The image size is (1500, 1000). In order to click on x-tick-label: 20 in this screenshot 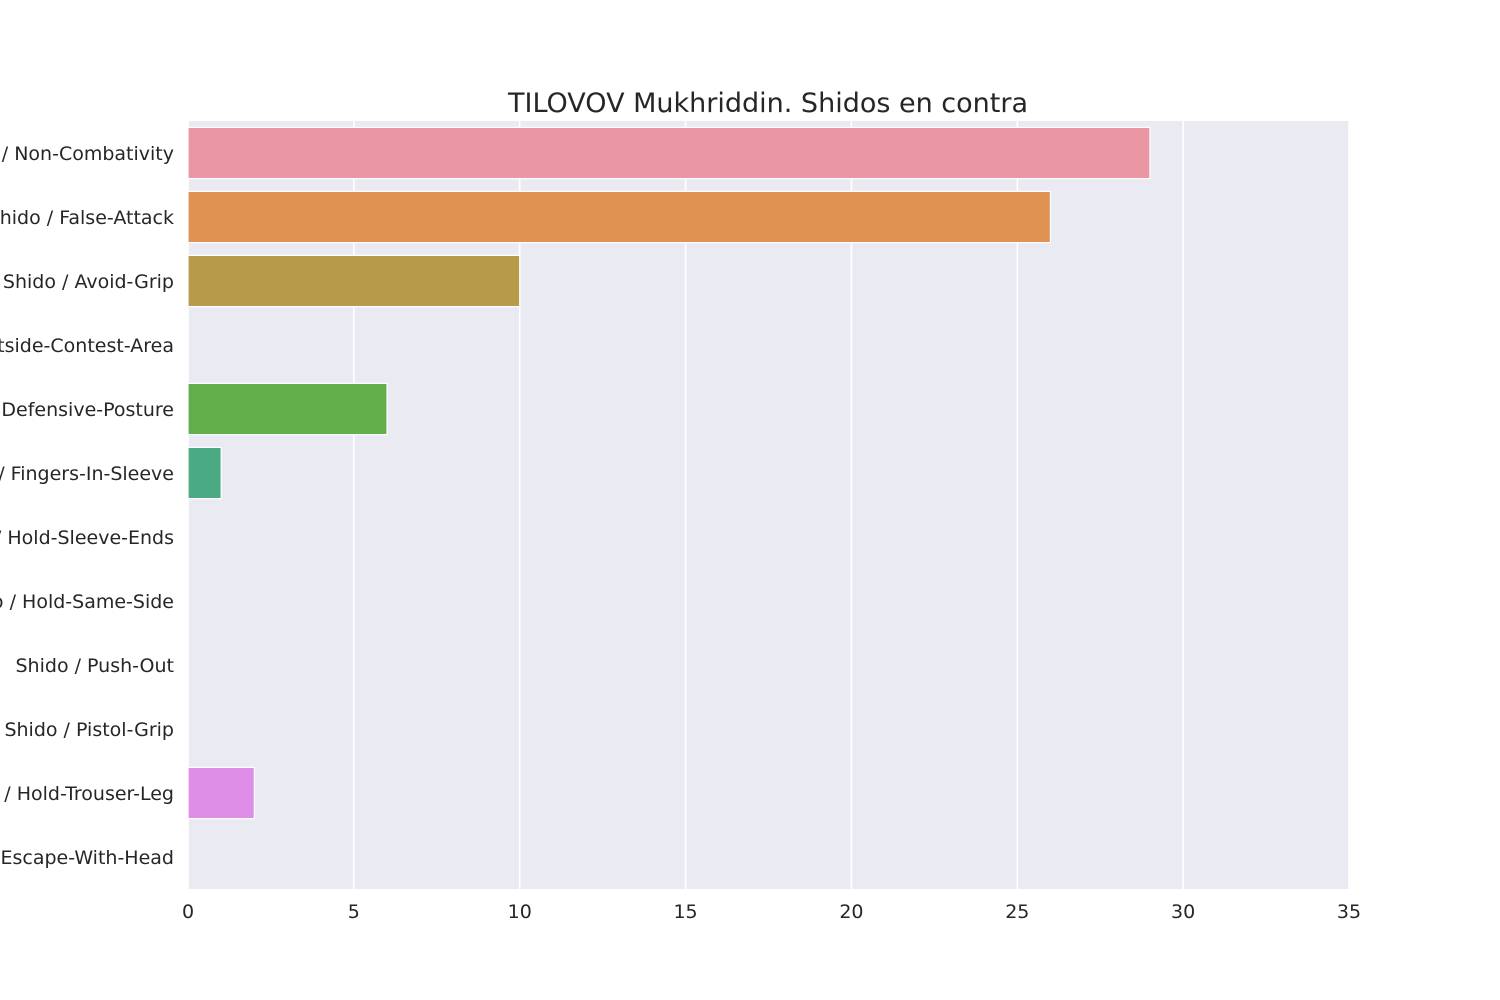, I will do `click(851, 912)`.